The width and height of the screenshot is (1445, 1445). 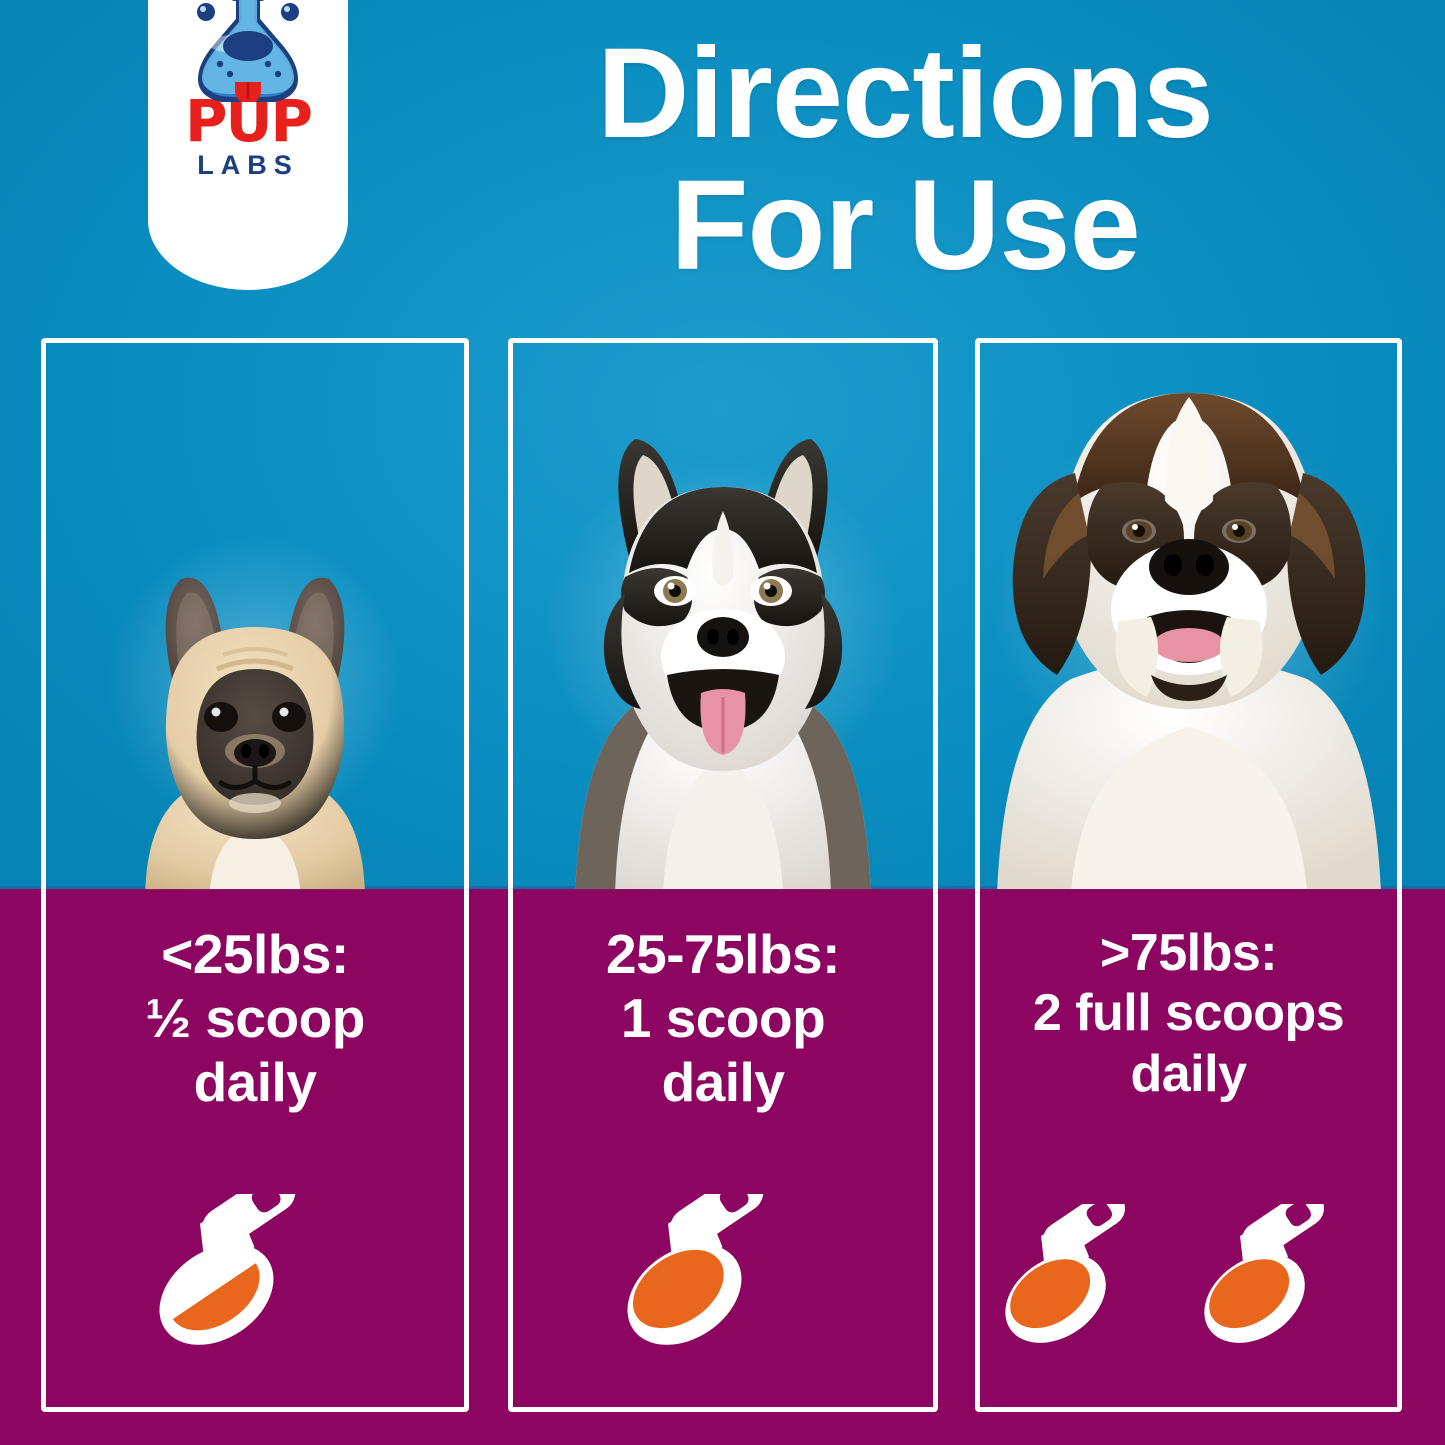 What do you see at coordinates (248, 51) in the screenshot?
I see `flask-dog-nose-icon` at bounding box center [248, 51].